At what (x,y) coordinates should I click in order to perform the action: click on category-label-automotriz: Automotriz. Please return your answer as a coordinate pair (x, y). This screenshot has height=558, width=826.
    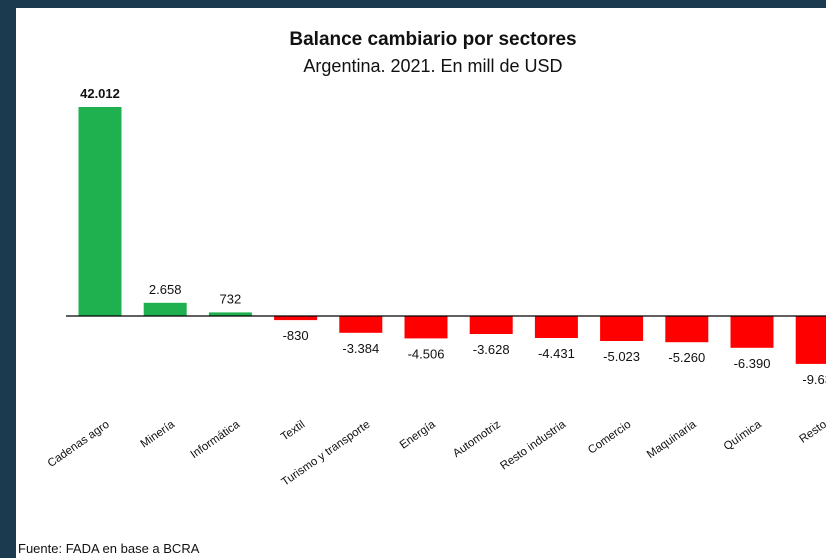
    Looking at the image, I should click on (477, 438).